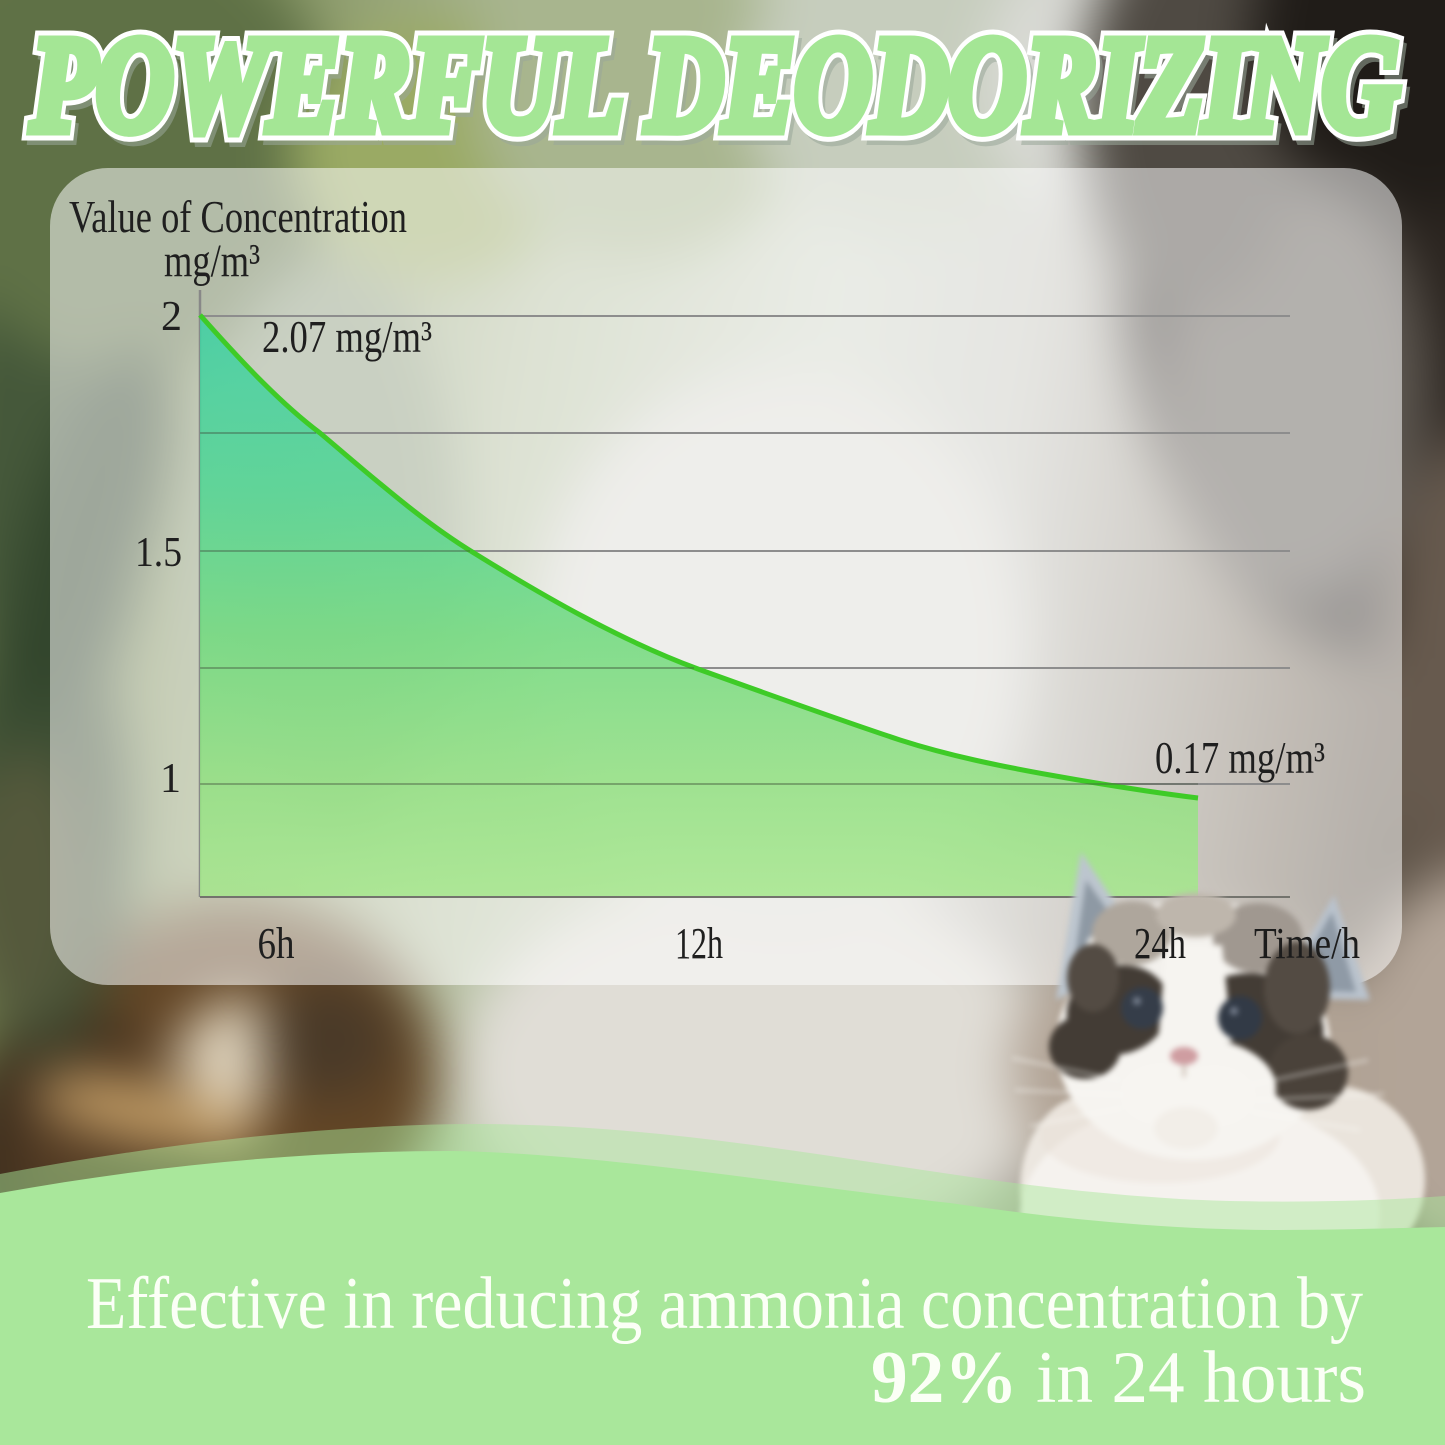  Describe the element at coordinates (212, 261) in the screenshot. I see `svg-text: mg/m³` at that location.